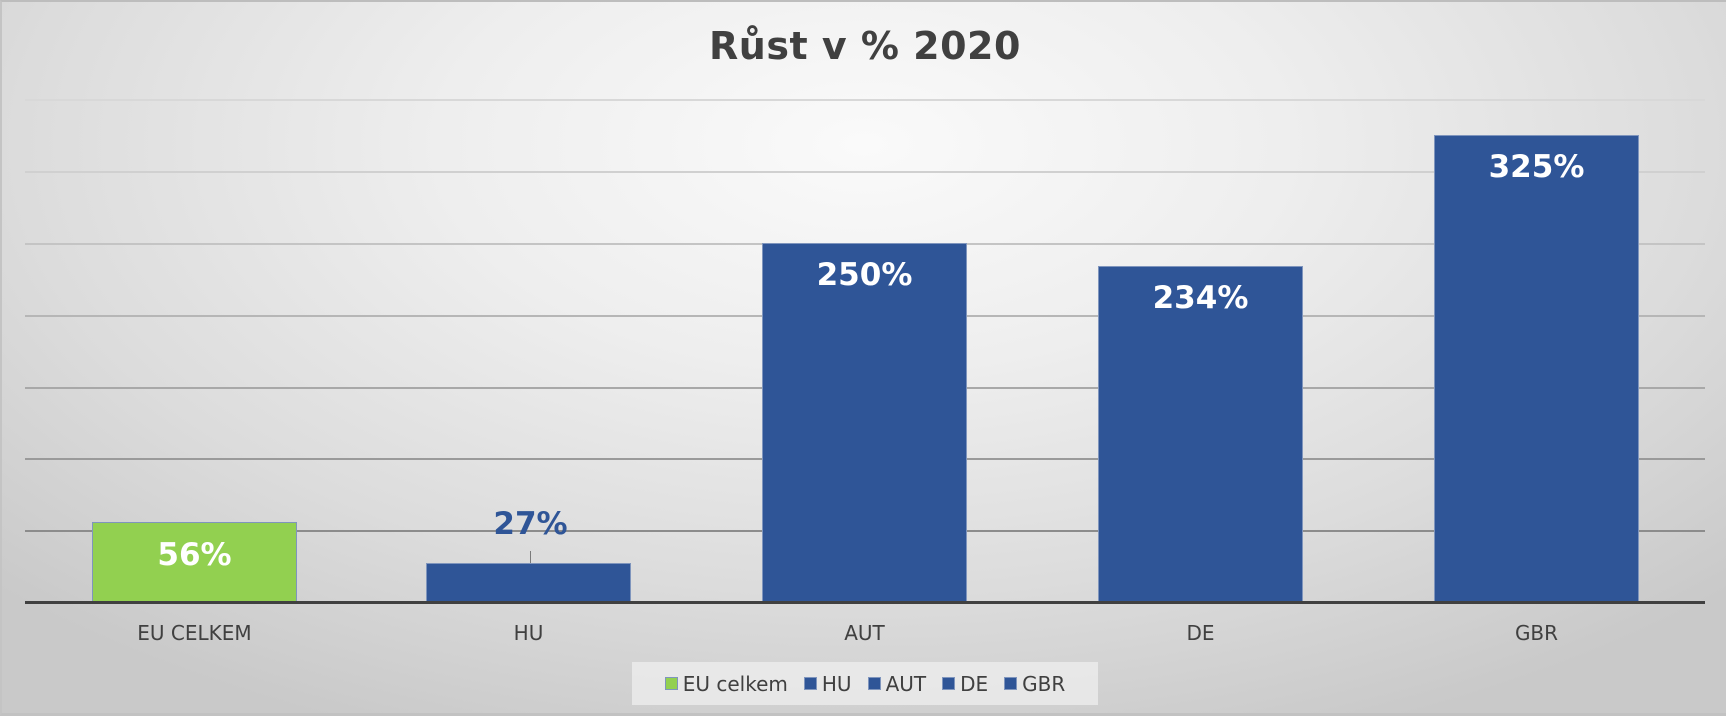 The height and width of the screenshot is (716, 1726). Describe the element at coordinates (974, 683) in the screenshot. I see `legend-label: DE` at that location.